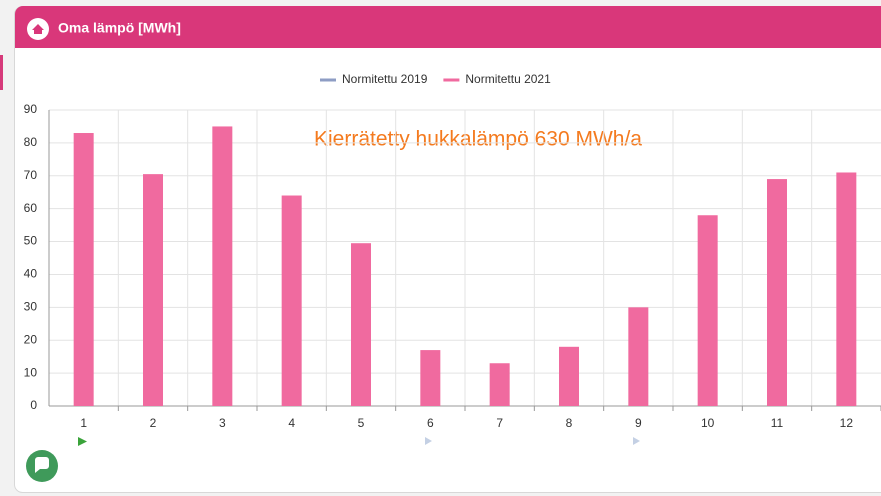 Image resolution: width=881 pixels, height=496 pixels. Describe the element at coordinates (31, 274) in the screenshot. I see `y-tick-label: 40` at that location.